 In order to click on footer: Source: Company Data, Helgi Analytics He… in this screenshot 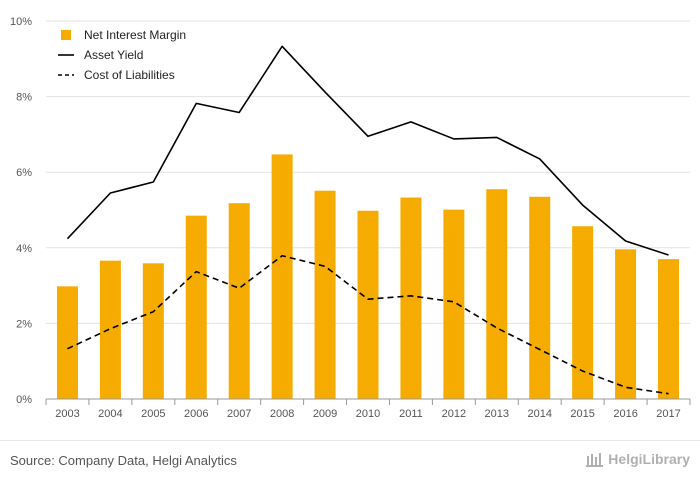, I will do `click(350, 462)`.